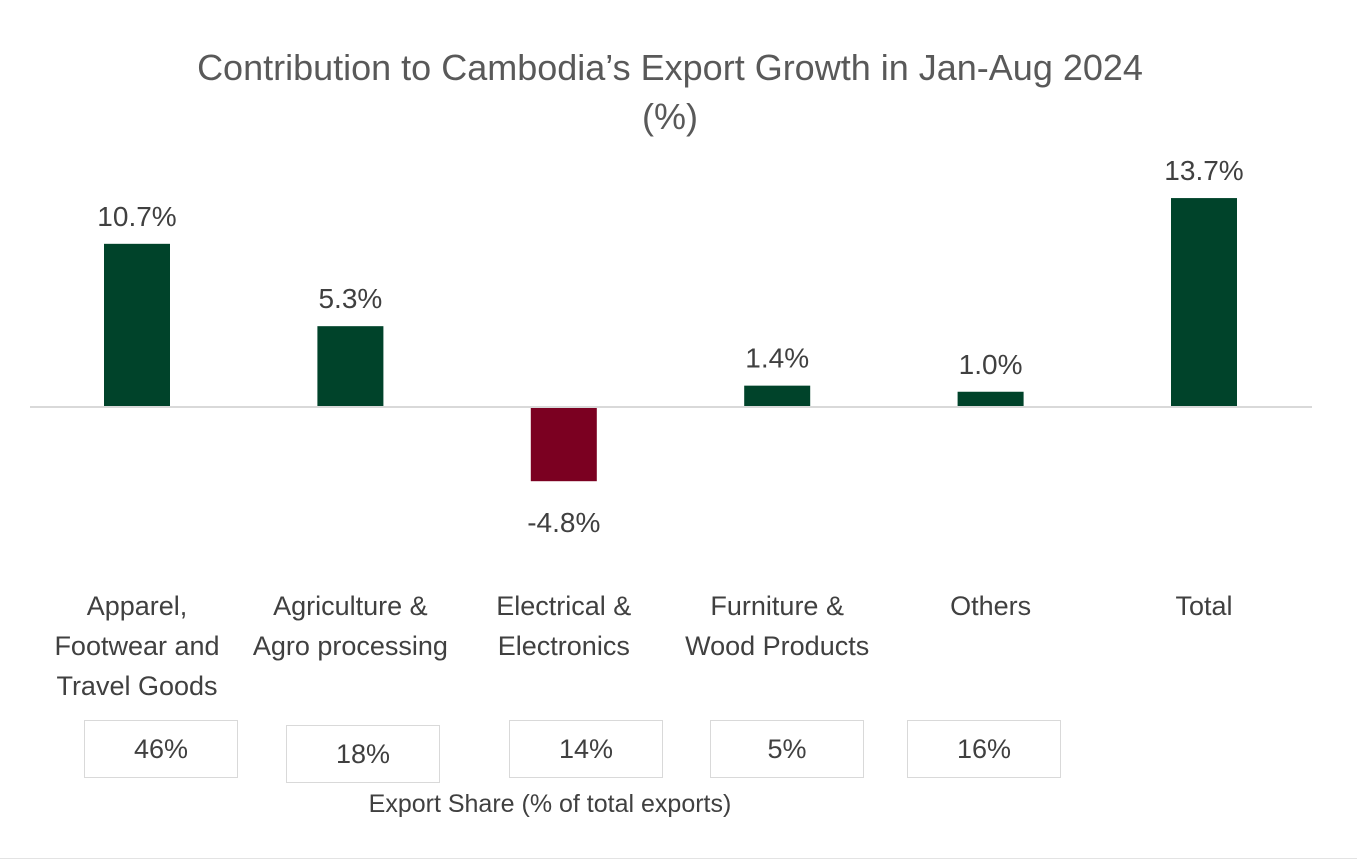 The height and width of the screenshot is (861, 1357). I want to click on data-label-2: -4.8%, so click(563, 522).